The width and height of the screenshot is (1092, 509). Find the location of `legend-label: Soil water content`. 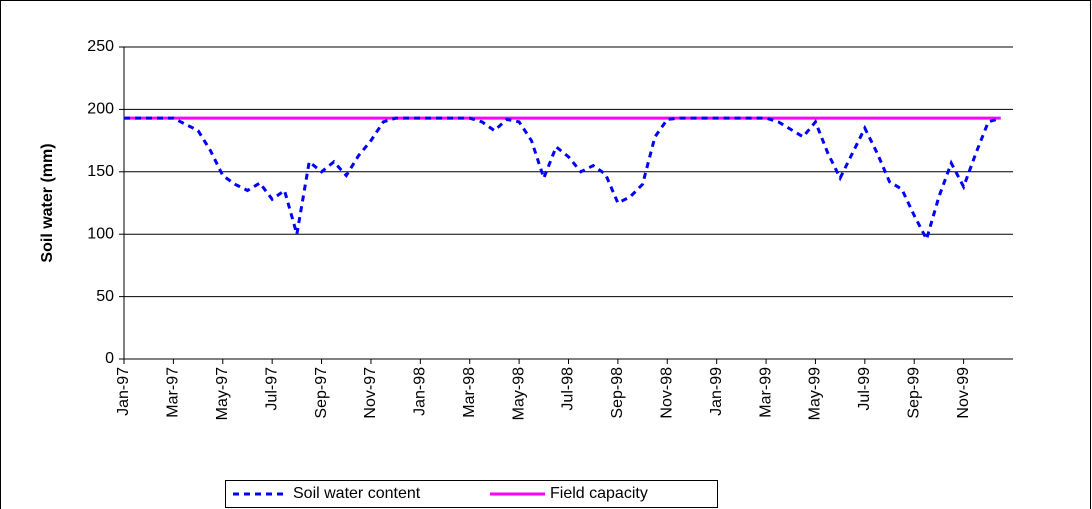

legend-label: Soil water content is located at coordinates (357, 493).